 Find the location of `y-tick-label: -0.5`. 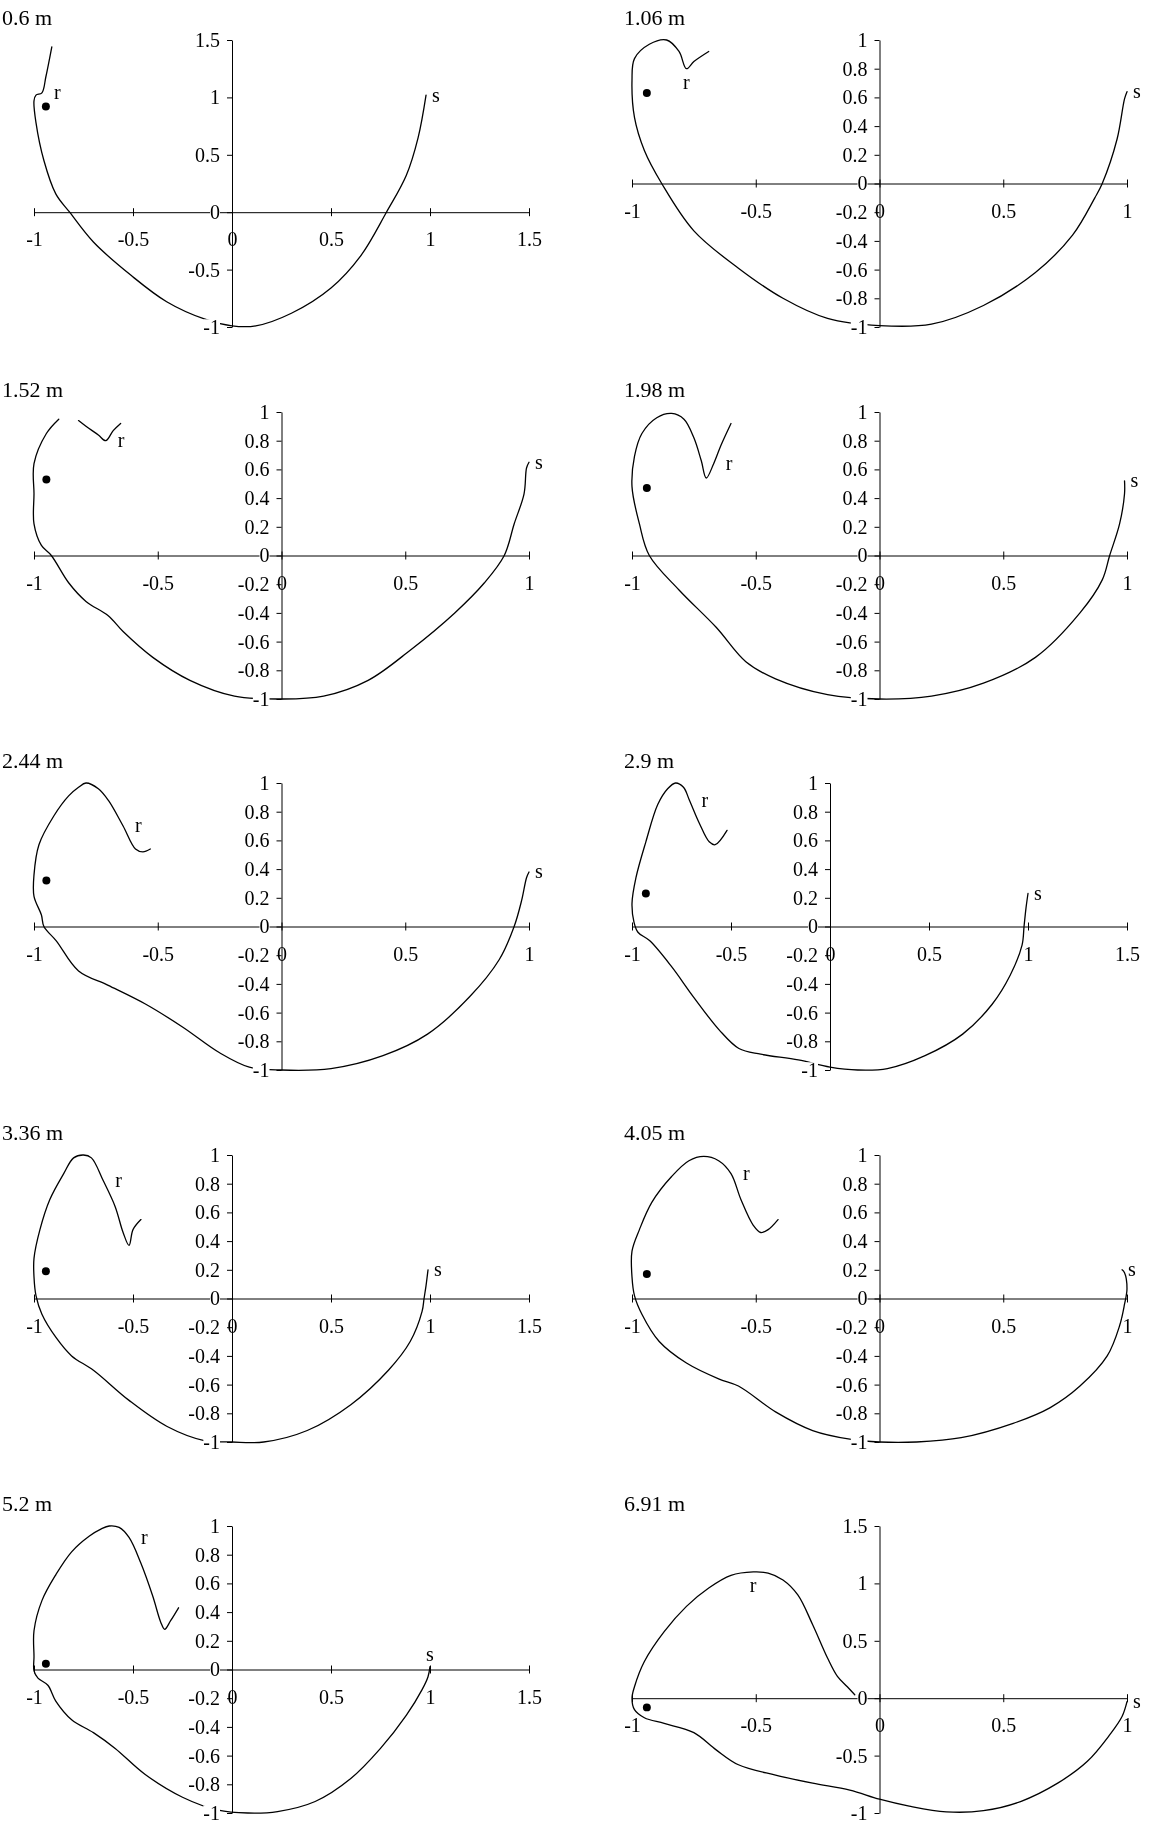

y-tick-label: -0.5 is located at coordinates (204, 269).